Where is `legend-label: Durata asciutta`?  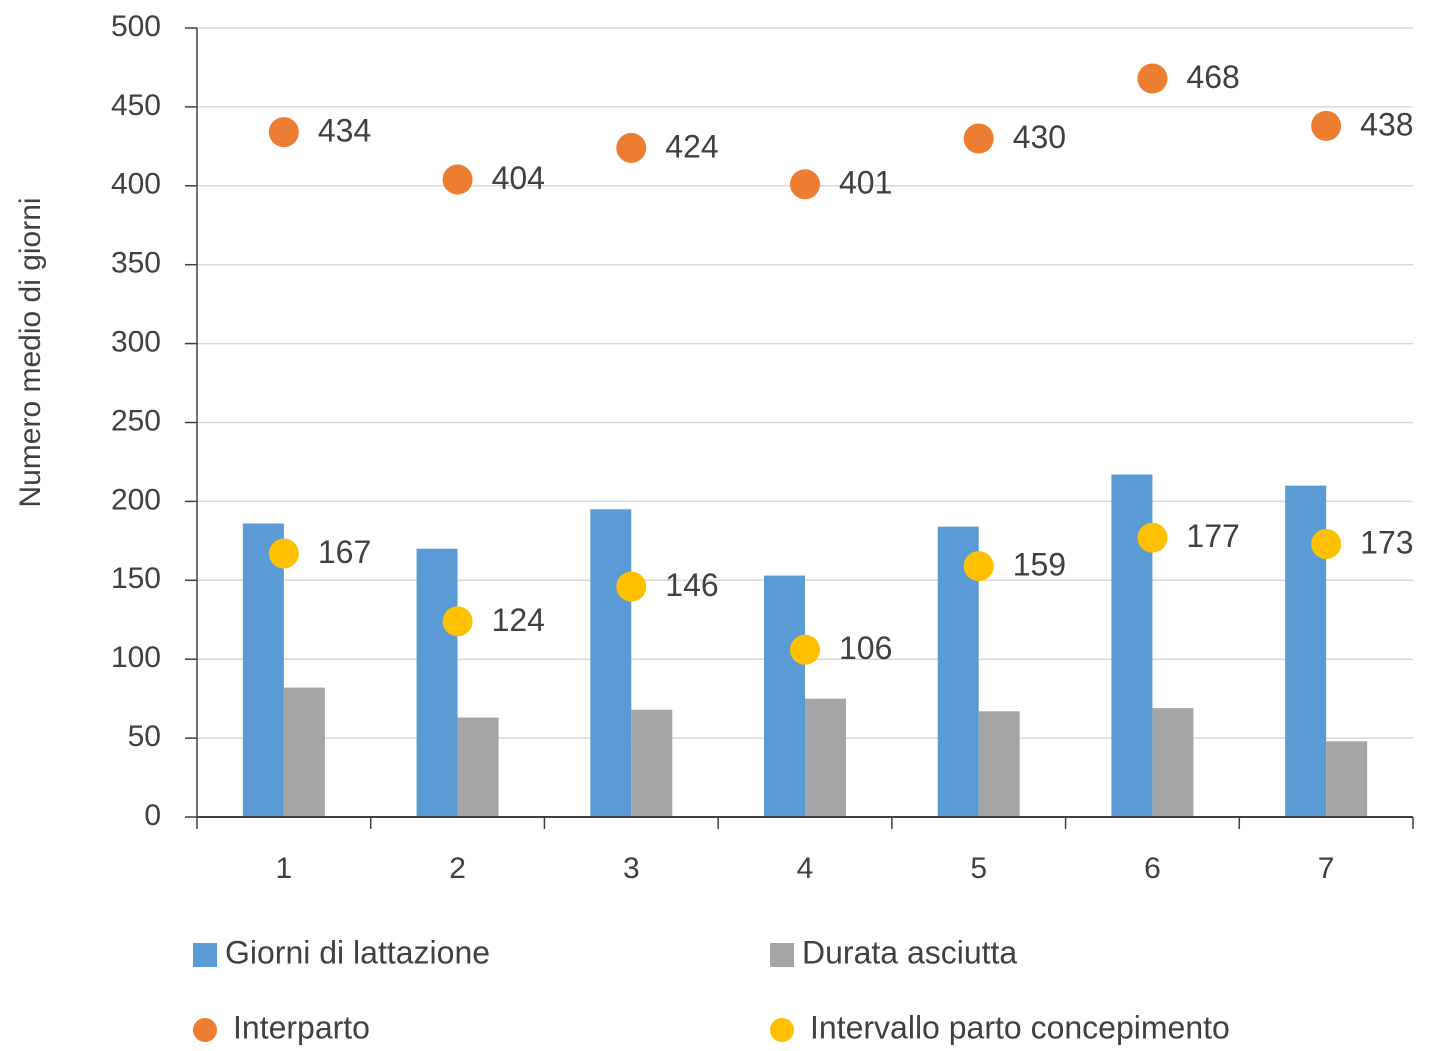
legend-label: Durata asciutta is located at coordinates (909, 952).